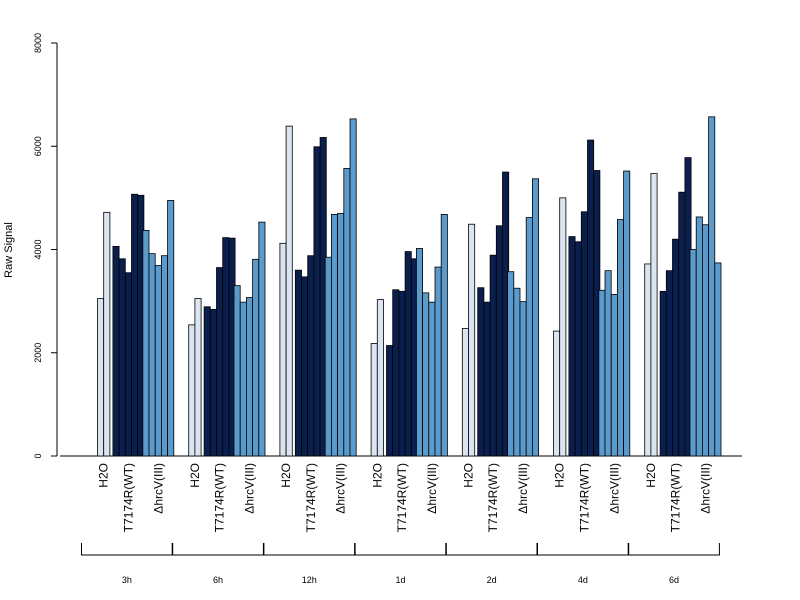 The height and width of the screenshot is (600, 800). What do you see at coordinates (309, 580) in the screenshot?
I see `group-label: 12h` at bounding box center [309, 580].